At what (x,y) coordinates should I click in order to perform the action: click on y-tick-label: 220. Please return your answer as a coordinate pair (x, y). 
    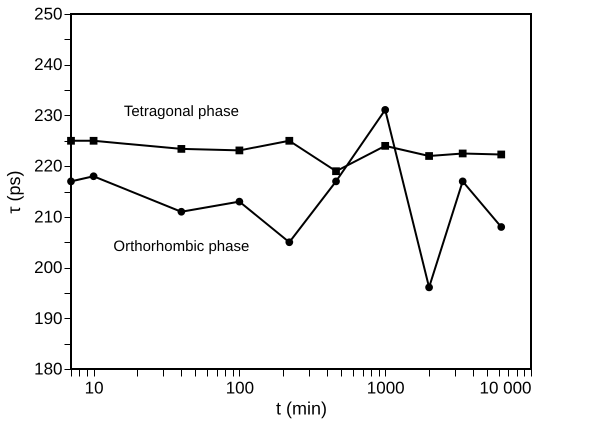
    Looking at the image, I should click on (48, 166).